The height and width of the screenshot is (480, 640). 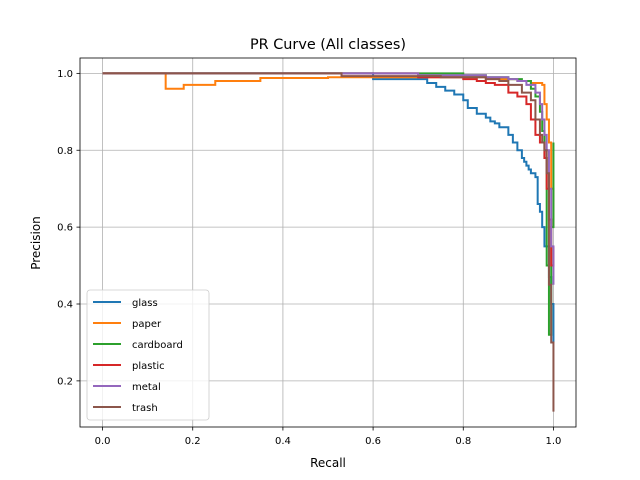 What do you see at coordinates (147, 324) in the screenshot?
I see `legend-label-paper: paper` at bounding box center [147, 324].